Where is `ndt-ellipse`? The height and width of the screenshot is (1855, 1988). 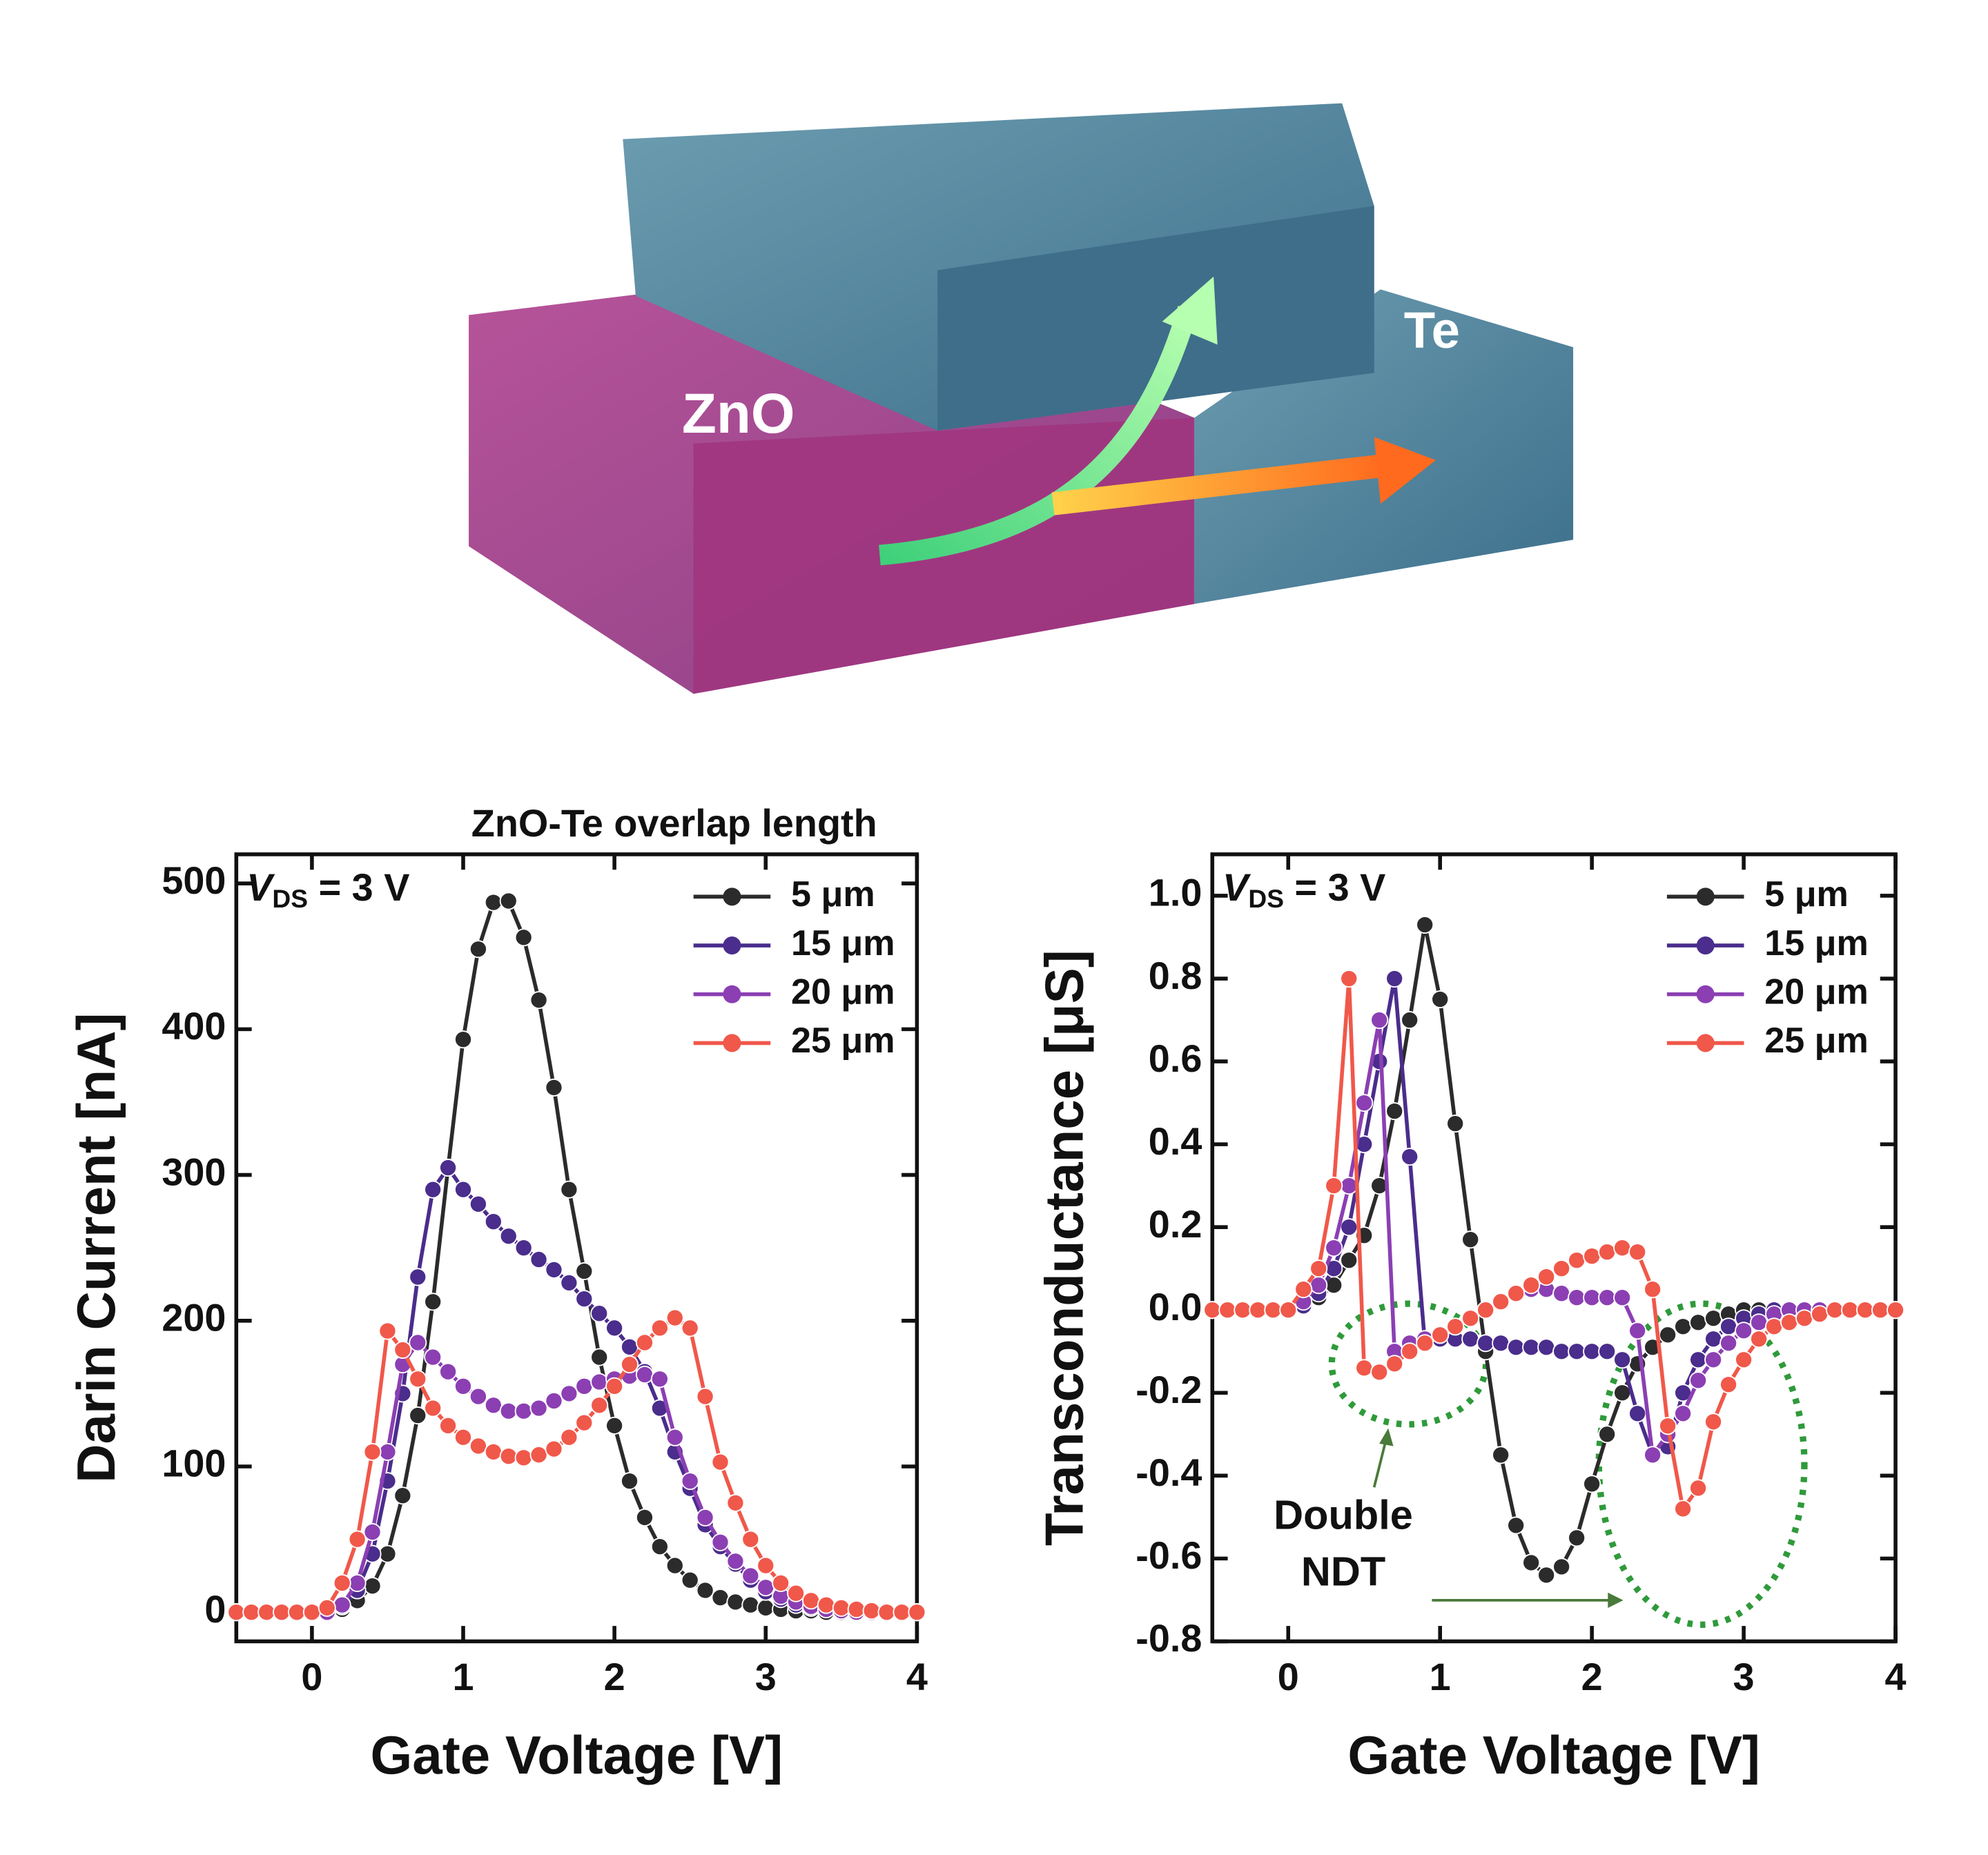
ndt-ellipse is located at coordinates (1701, 1464).